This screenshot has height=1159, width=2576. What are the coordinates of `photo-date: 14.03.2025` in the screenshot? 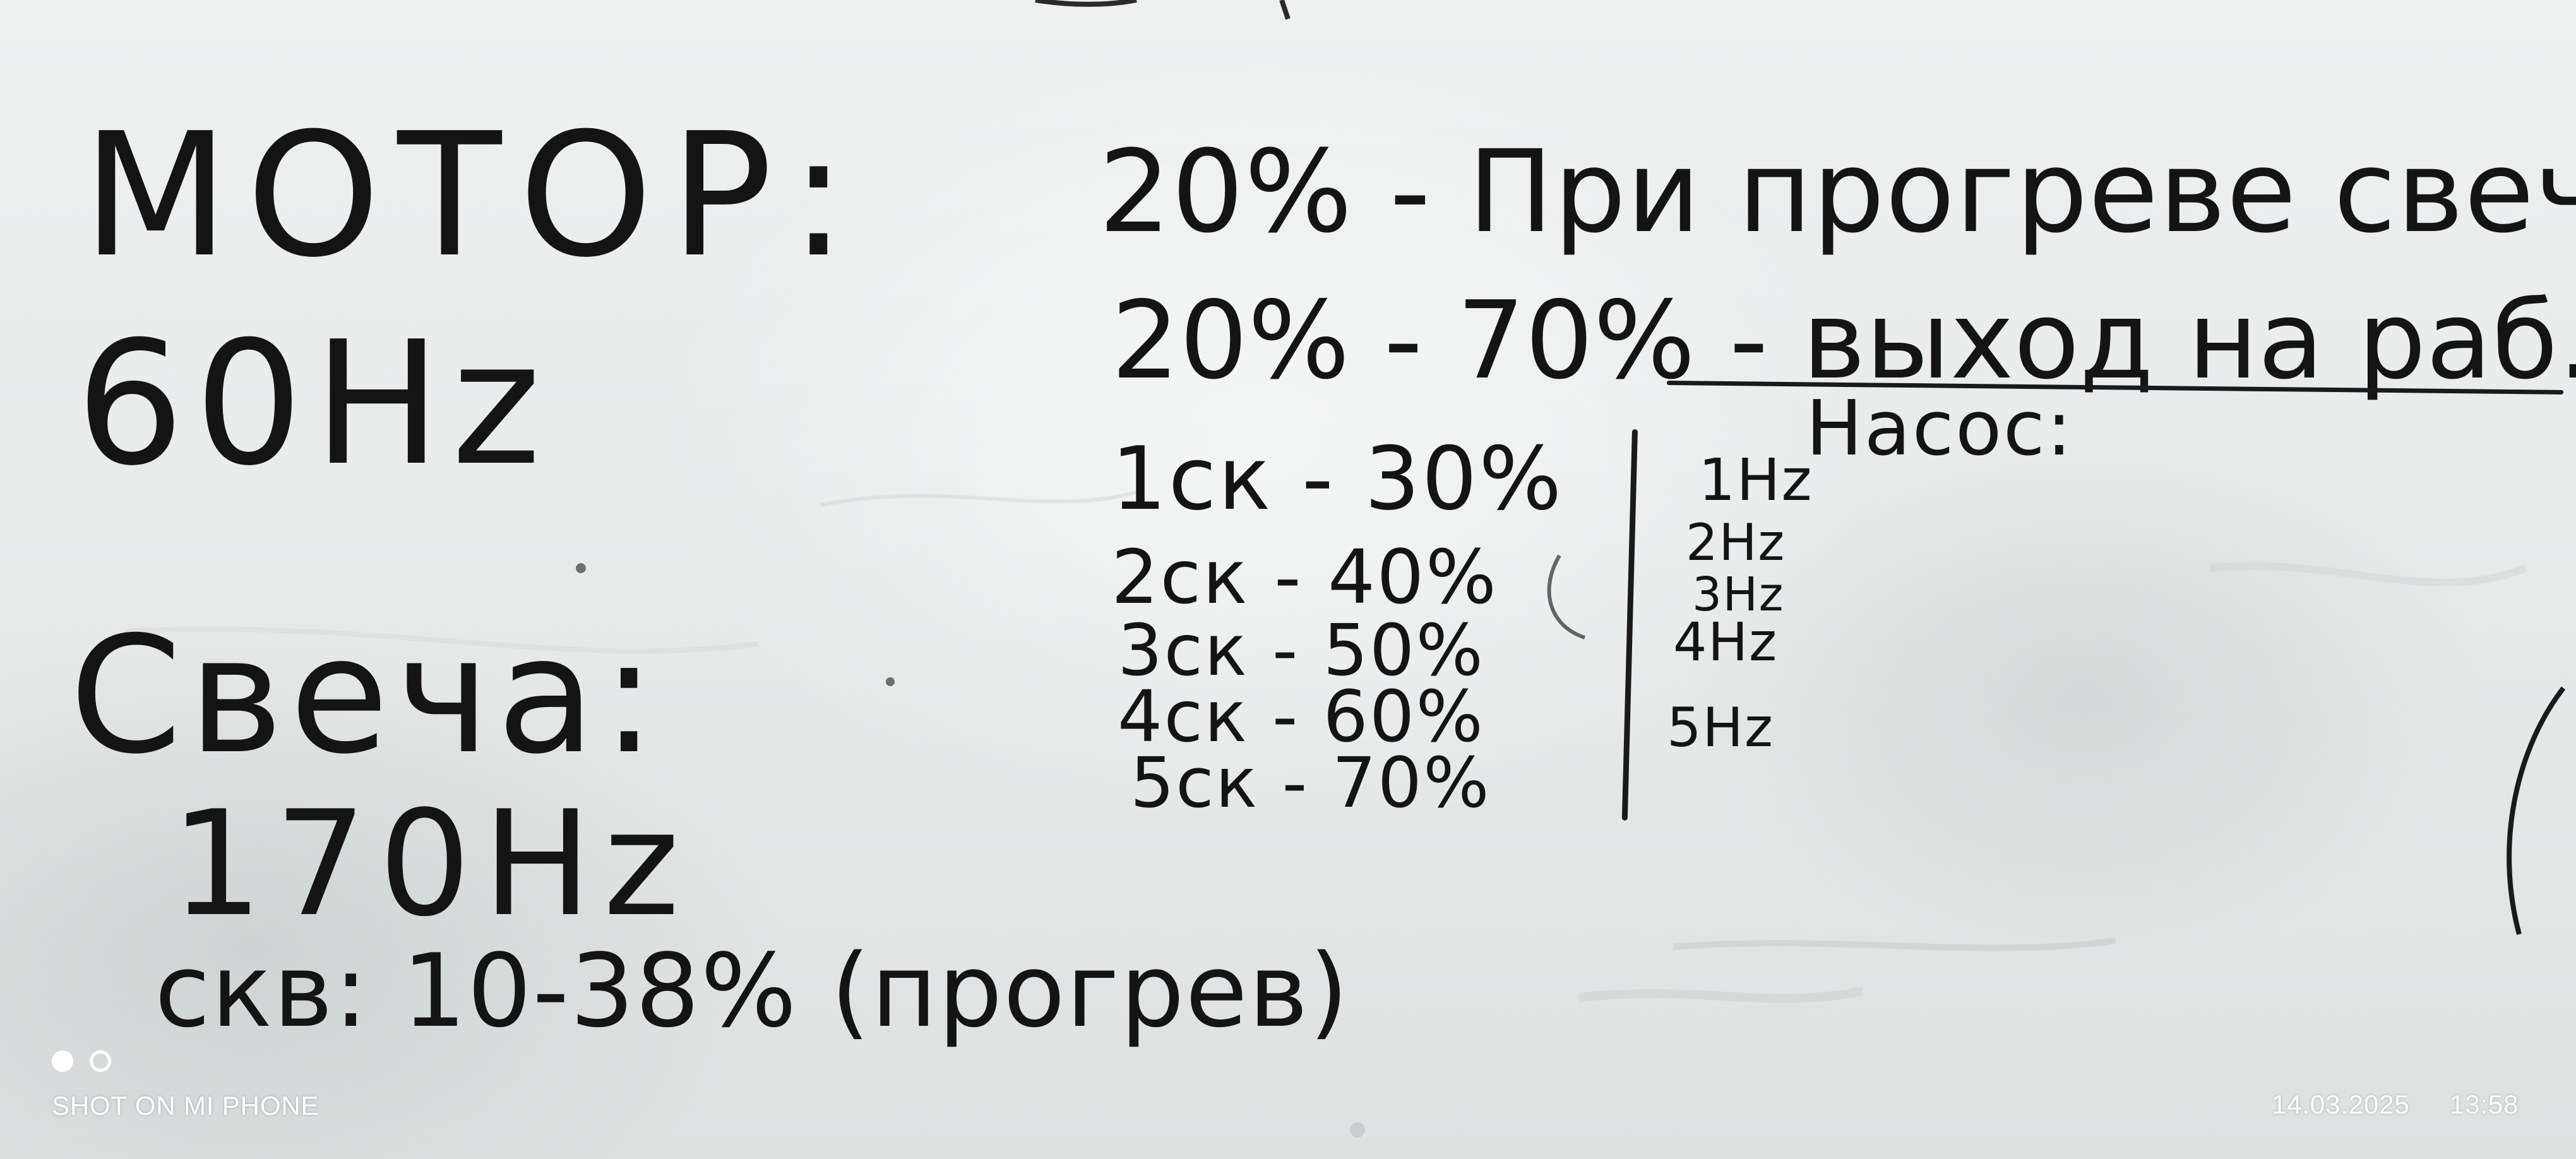 It's located at (2341, 1105).